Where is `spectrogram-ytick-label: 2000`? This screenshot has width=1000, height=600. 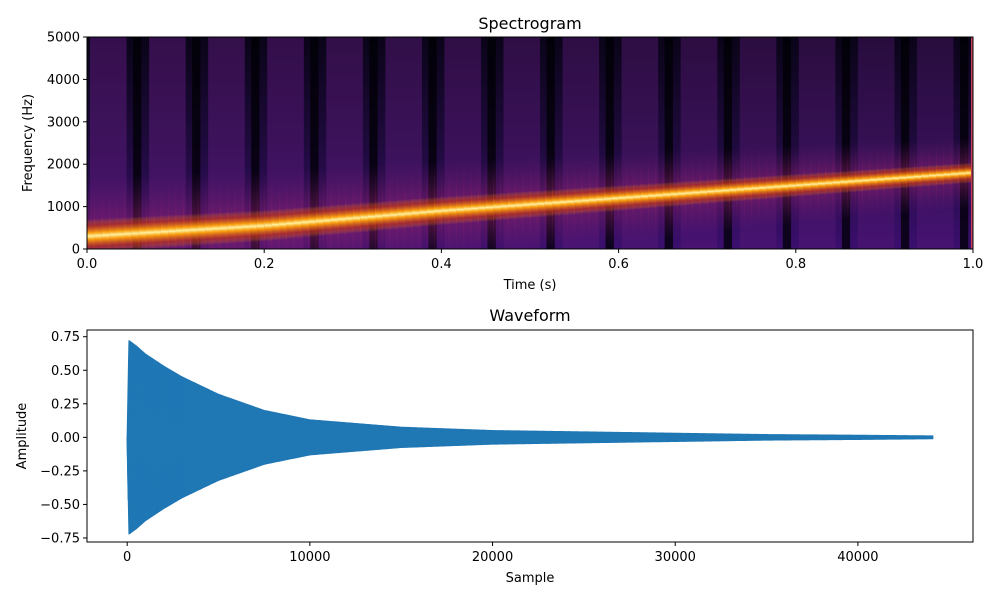
spectrogram-ytick-label: 2000 is located at coordinates (63, 165).